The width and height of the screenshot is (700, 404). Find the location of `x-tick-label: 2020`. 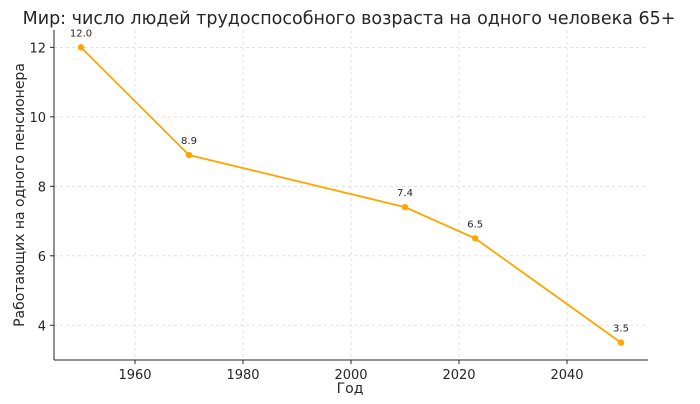

x-tick-label: 2020 is located at coordinates (458, 375).